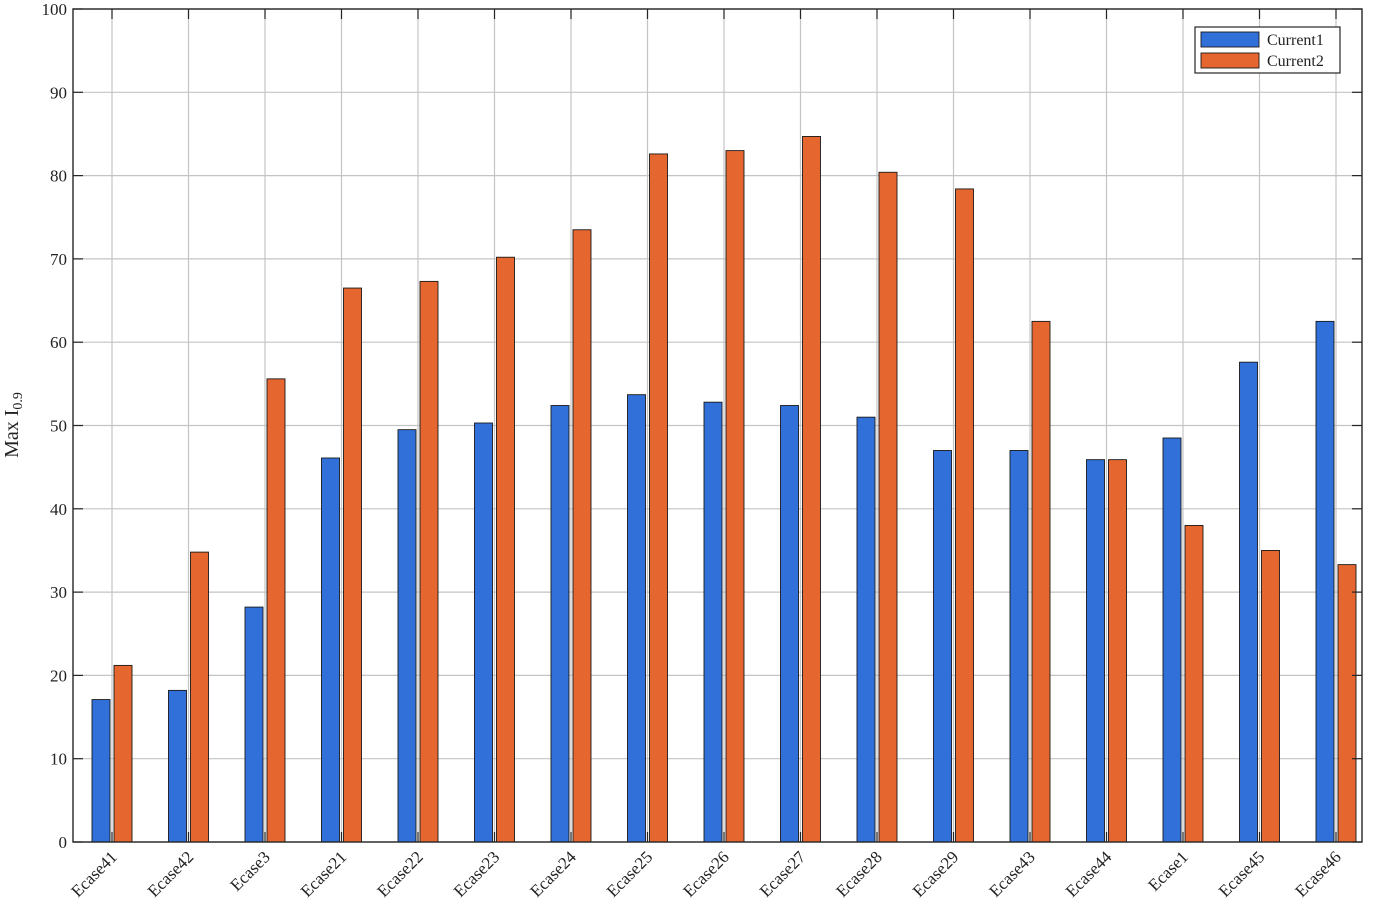 Image resolution: width=1379 pixels, height=920 pixels. What do you see at coordinates (476, 873) in the screenshot?
I see `x-tick-label: Ecase23` at bounding box center [476, 873].